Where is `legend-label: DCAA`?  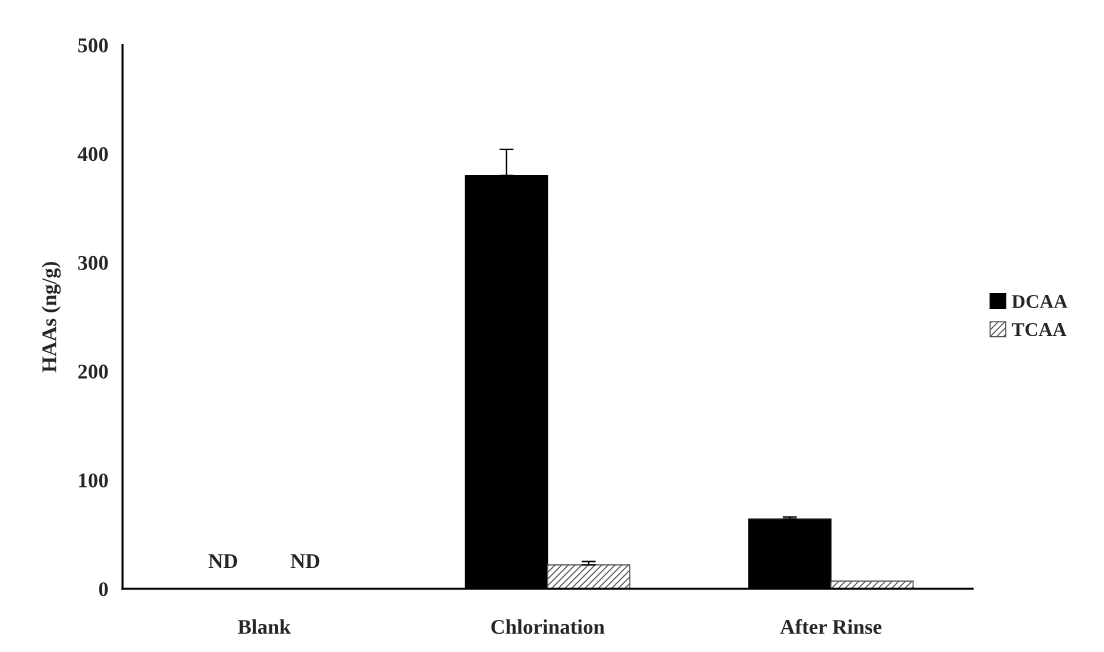
legend-label: DCAA is located at coordinates (1039, 301).